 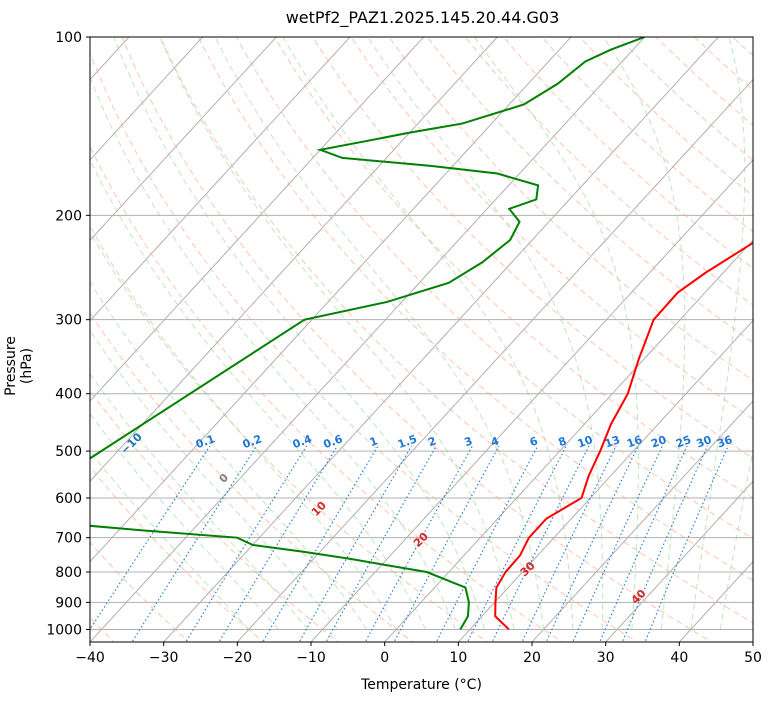 I want to click on y-tick-label: 200, so click(x=68, y=216).